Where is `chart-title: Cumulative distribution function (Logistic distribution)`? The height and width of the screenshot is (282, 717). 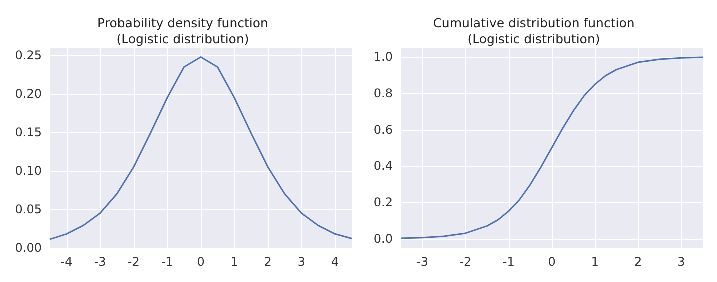
chart-title: Cumulative distribution function (Logistic distribution) is located at coordinates (534, 31).